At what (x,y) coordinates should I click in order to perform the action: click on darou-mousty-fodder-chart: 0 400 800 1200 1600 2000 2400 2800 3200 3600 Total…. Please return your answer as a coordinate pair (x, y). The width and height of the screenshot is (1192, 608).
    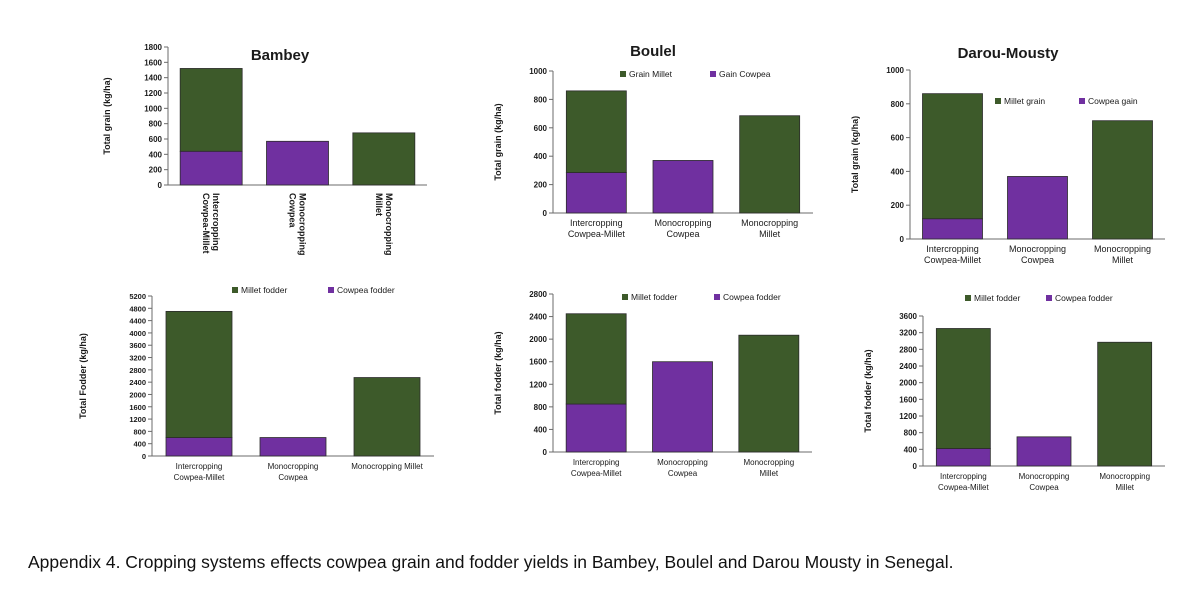
    Looking at the image, I should click on (1014, 392).